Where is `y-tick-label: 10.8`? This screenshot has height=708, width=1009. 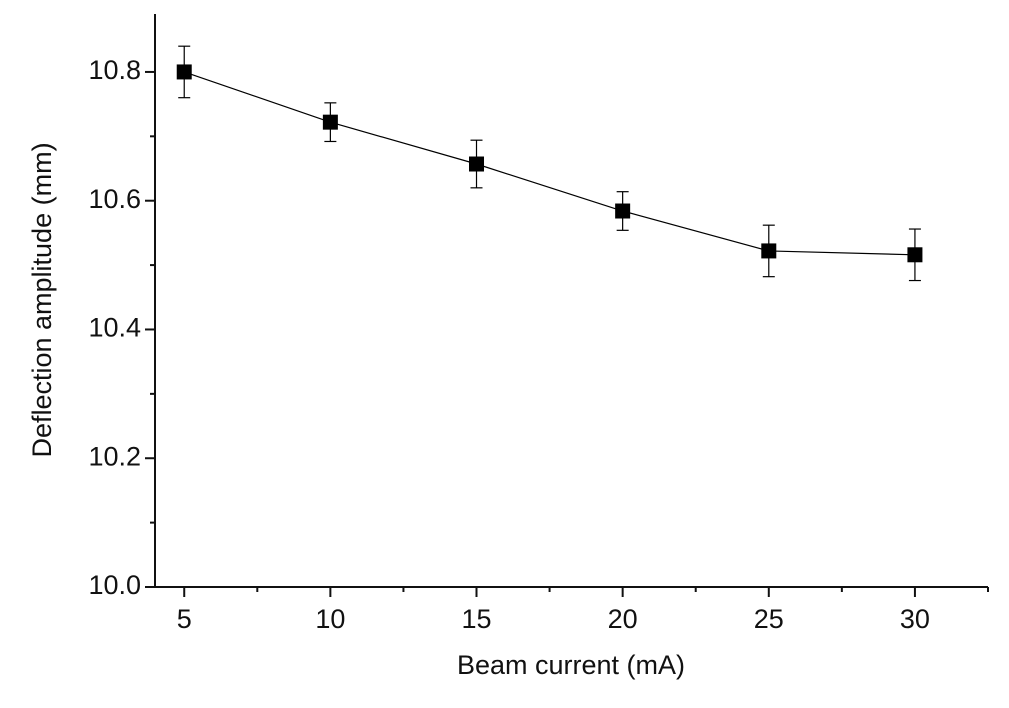
y-tick-label: 10.8 is located at coordinates (114, 70).